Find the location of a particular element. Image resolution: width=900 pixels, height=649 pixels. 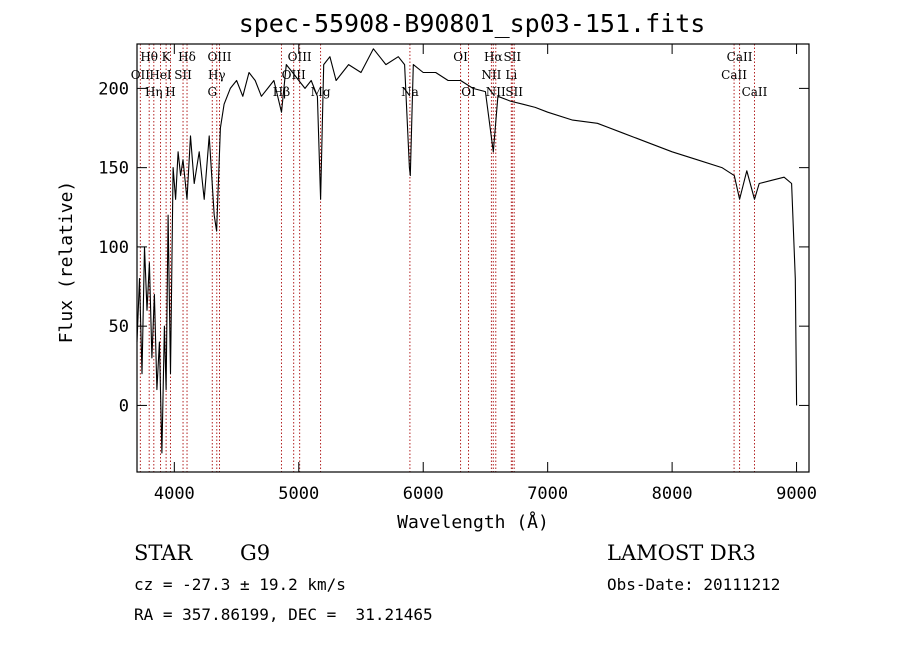

spectral-line-label: G is located at coordinates (212, 92).